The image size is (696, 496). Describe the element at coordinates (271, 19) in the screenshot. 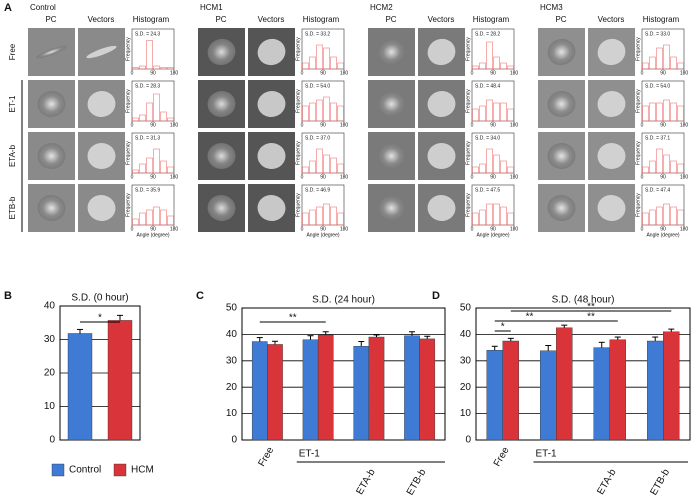

I see `column-header: Vectors` at that location.